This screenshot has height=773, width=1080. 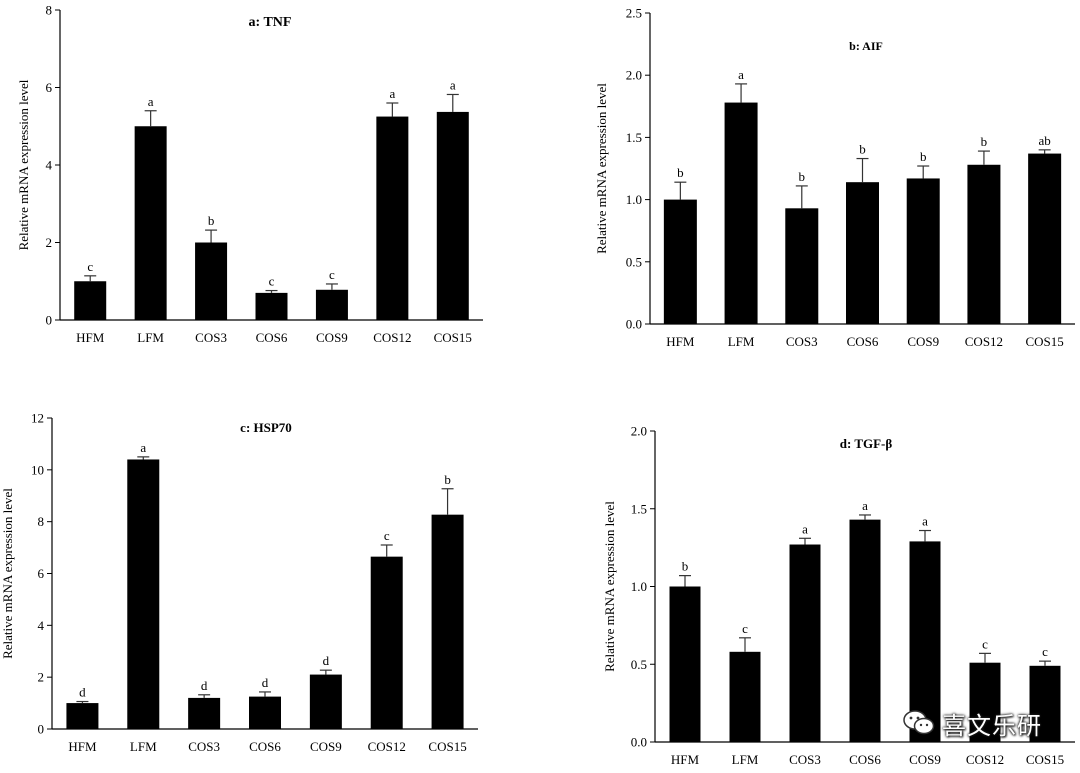 I want to click on chart-a-ytick-label: 8, so click(x=49, y=10).